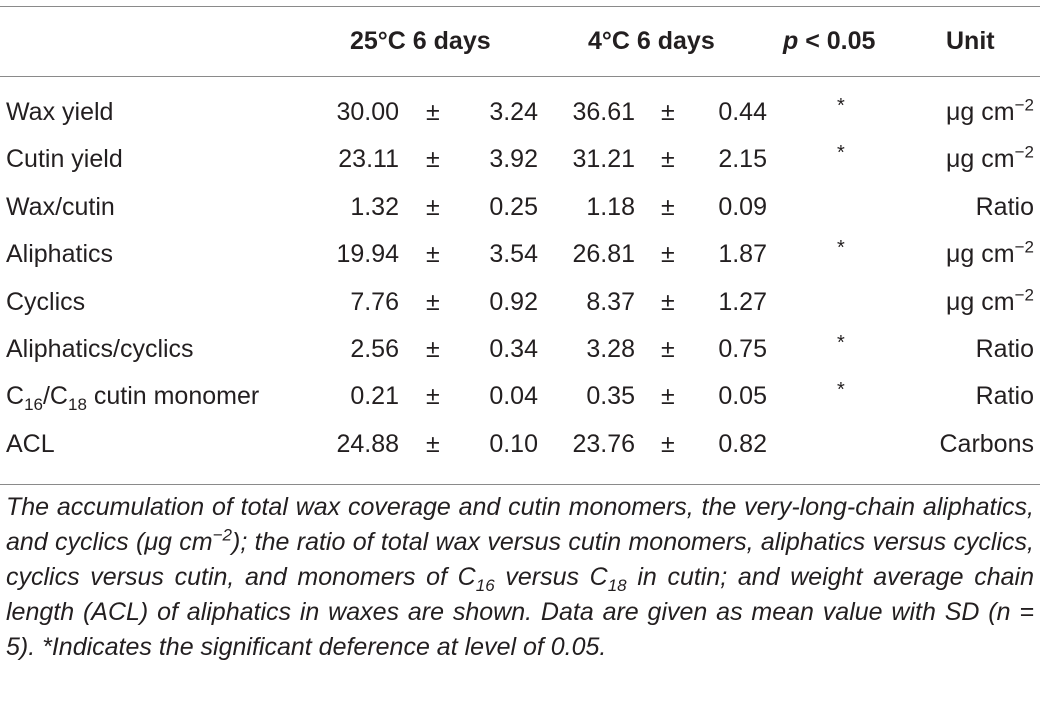 The width and height of the screenshot is (1040, 710). I want to click on unit-base: Carbons, so click(987, 444).